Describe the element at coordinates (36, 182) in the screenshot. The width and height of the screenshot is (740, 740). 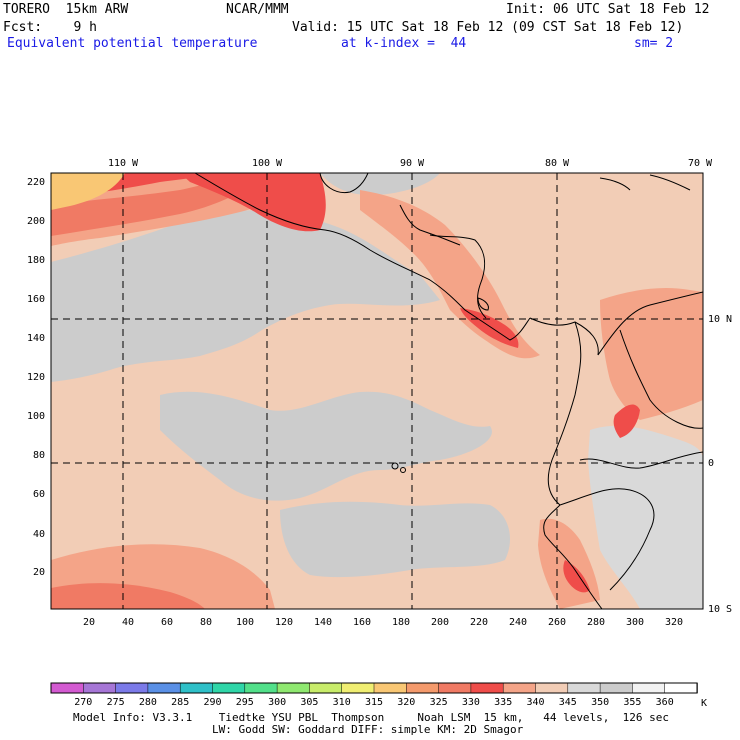
I see `y-tick-label: 220` at that location.